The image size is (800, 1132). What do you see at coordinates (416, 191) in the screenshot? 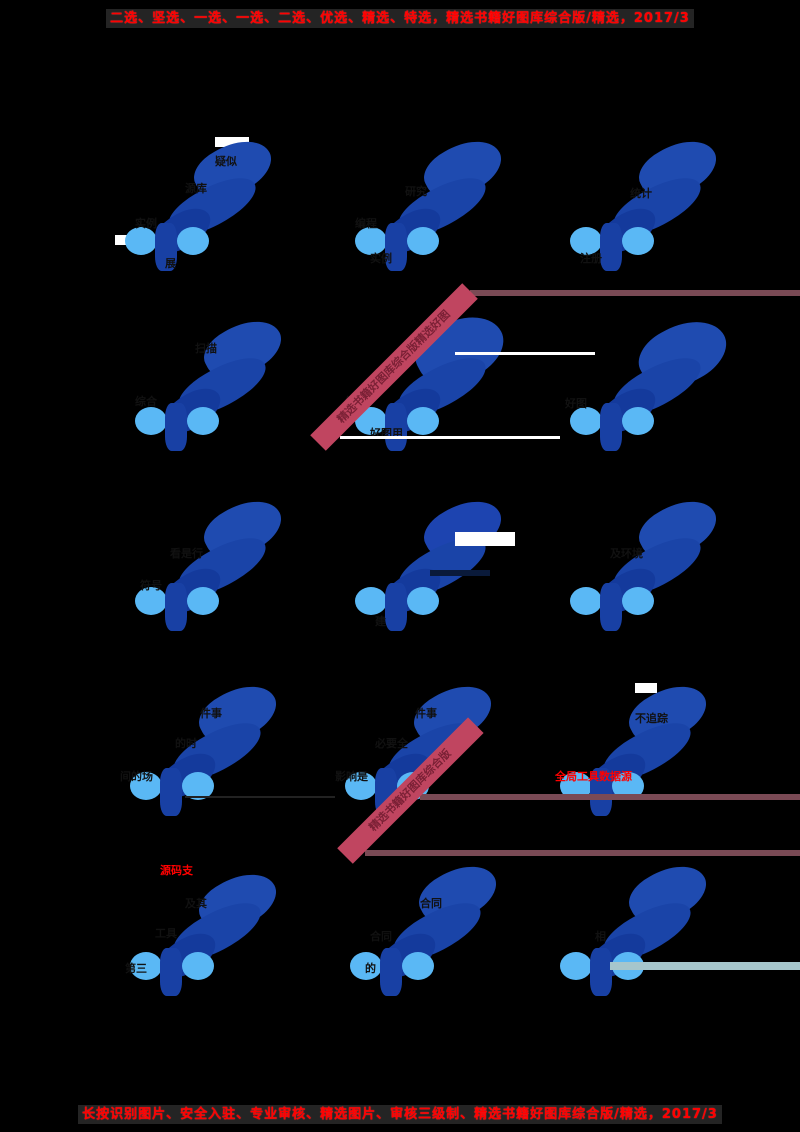
I see `figure-label: 研究` at bounding box center [416, 191].